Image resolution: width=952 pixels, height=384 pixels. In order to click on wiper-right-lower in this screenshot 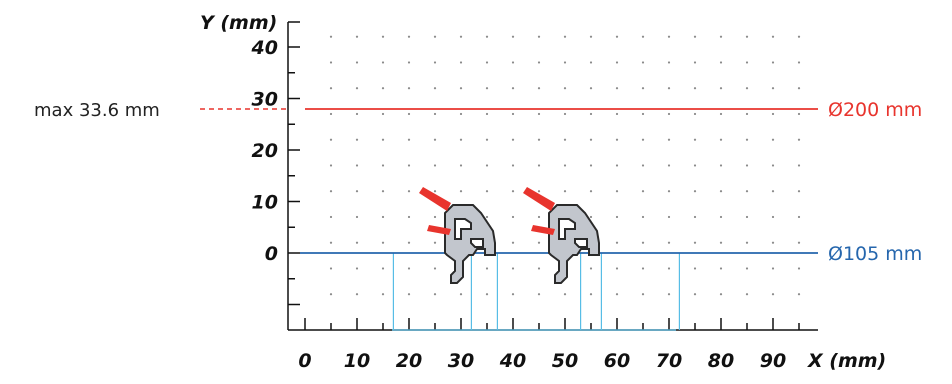, I will do `click(543, 230)`.